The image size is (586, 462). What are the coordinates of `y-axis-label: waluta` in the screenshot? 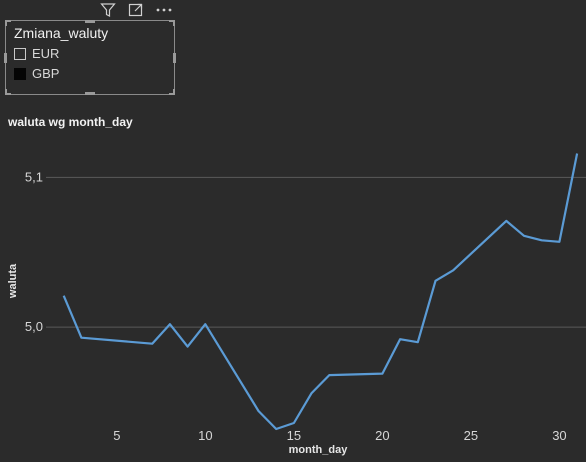 It's located at (13, 281).